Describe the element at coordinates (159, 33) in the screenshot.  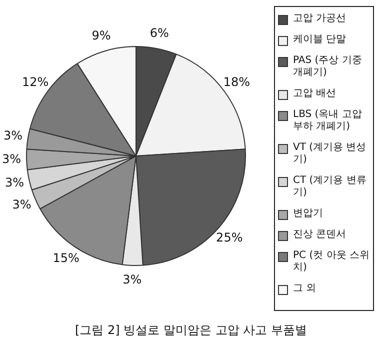
I see `data-label: 6%` at that location.